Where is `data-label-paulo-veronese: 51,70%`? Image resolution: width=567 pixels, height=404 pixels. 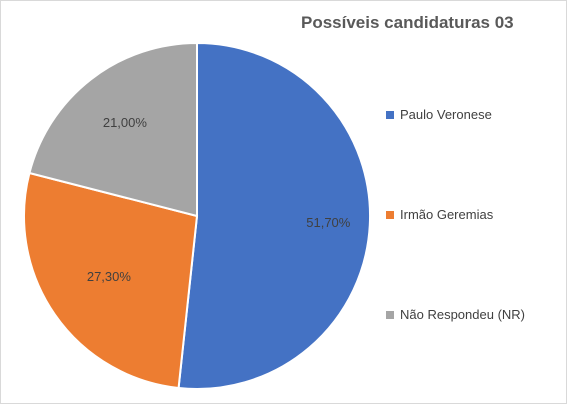 data-label-paulo-veronese: 51,70% is located at coordinates (328, 222).